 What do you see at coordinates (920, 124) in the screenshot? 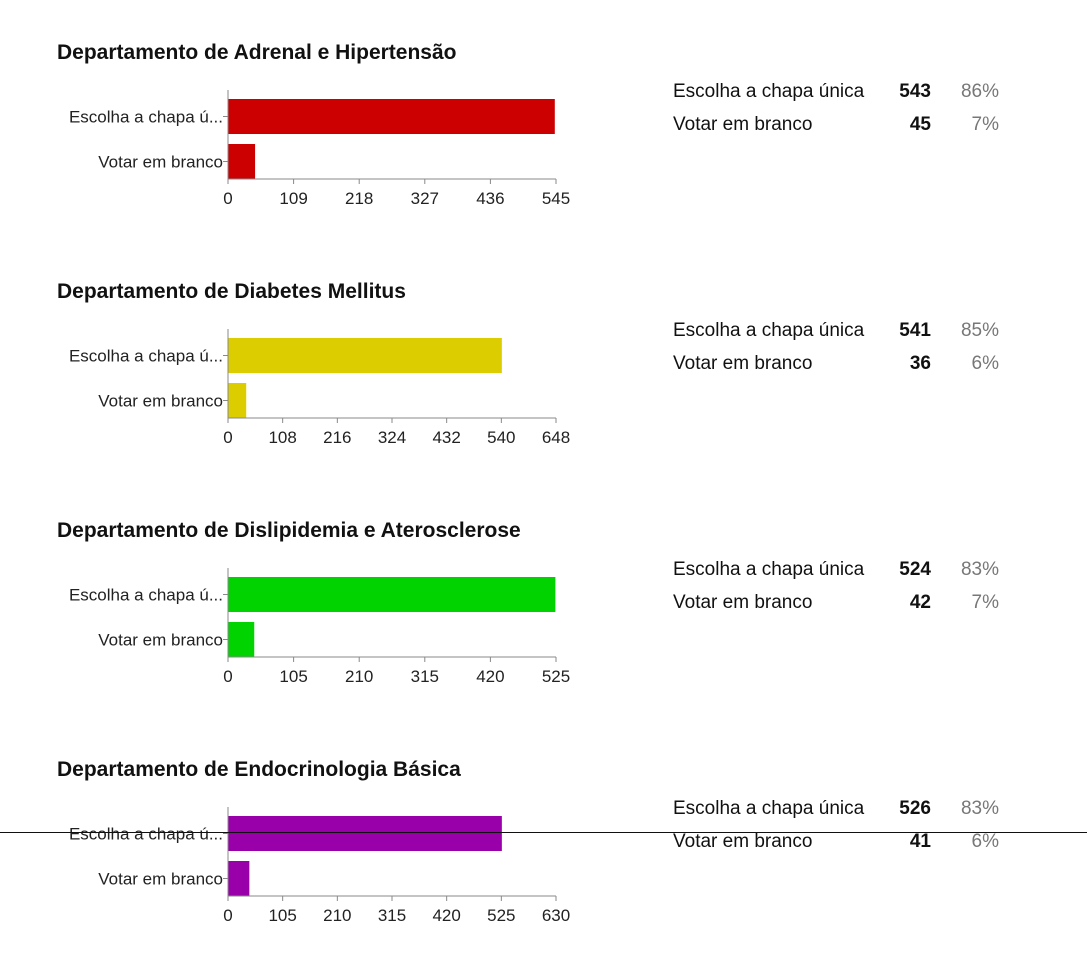
I see `summary-count: 45` at bounding box center [920, 124].